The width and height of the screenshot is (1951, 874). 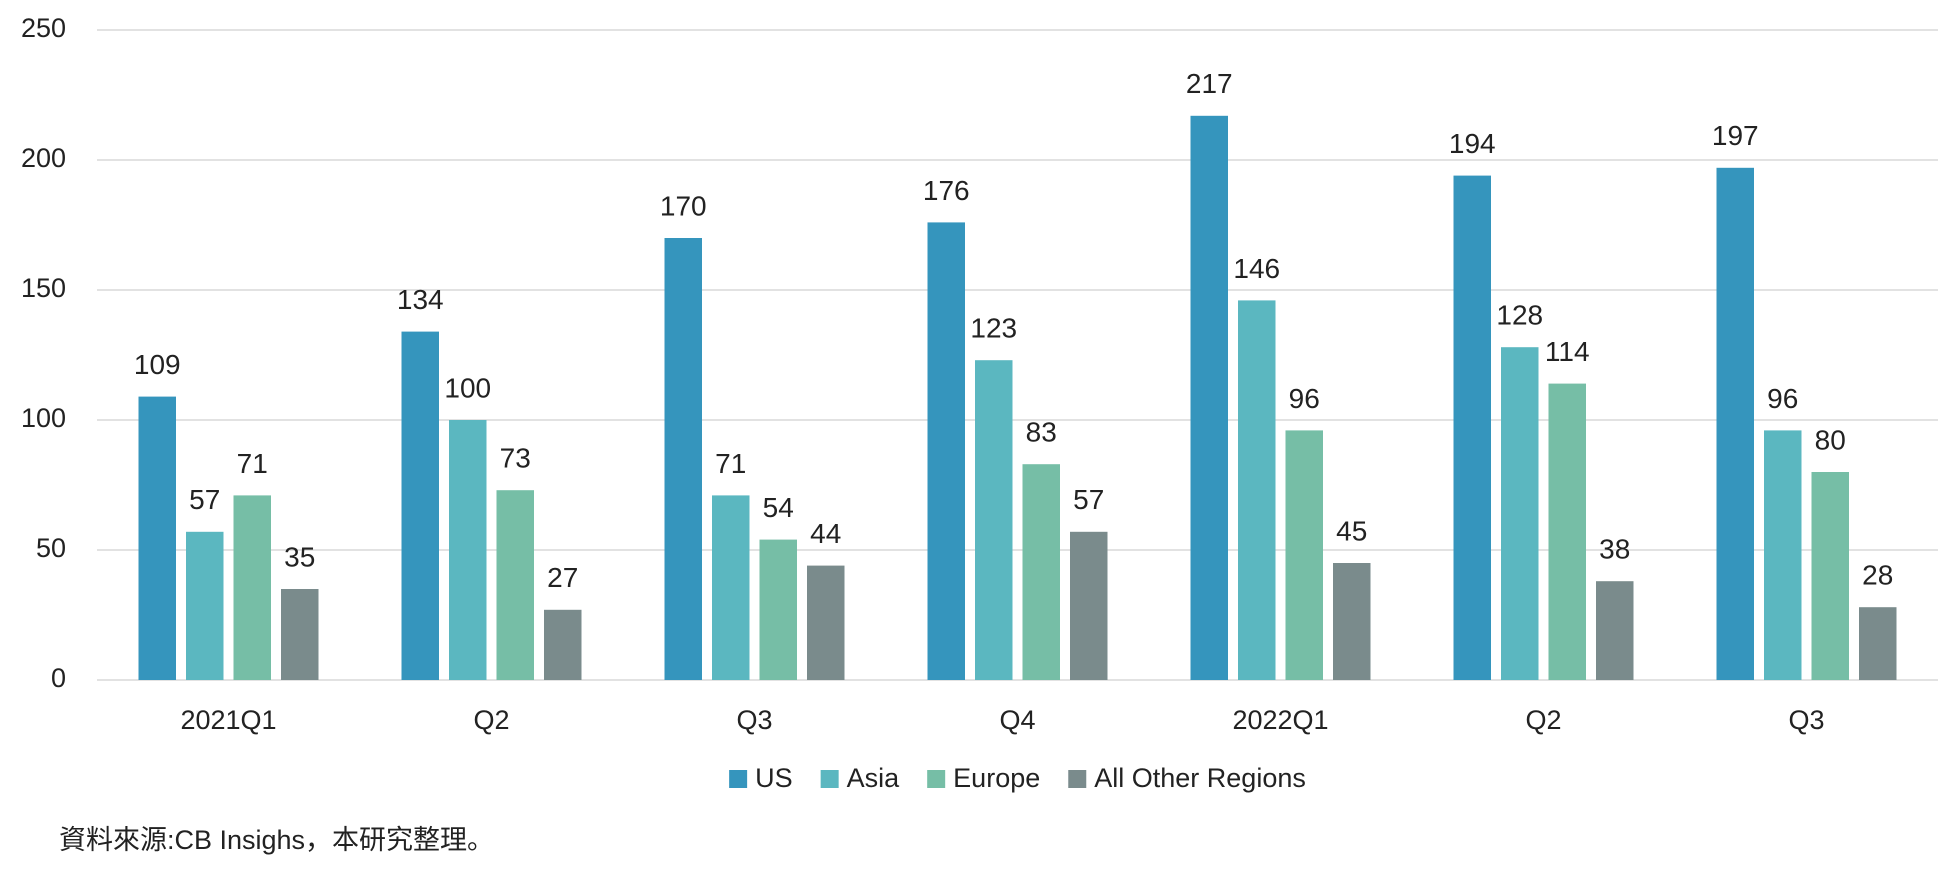 I want to click on value-label: 134, so click(x=420, y=299).